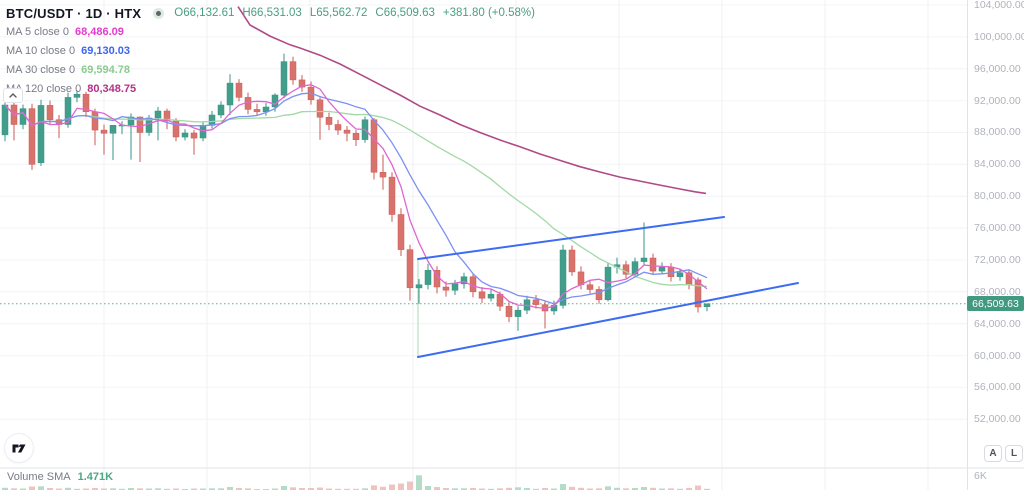  What do you see at coordinates (997, 259) in the screenshot?
I see `price-axis-tick: 72,000.00` at bounding box center [997, 259].